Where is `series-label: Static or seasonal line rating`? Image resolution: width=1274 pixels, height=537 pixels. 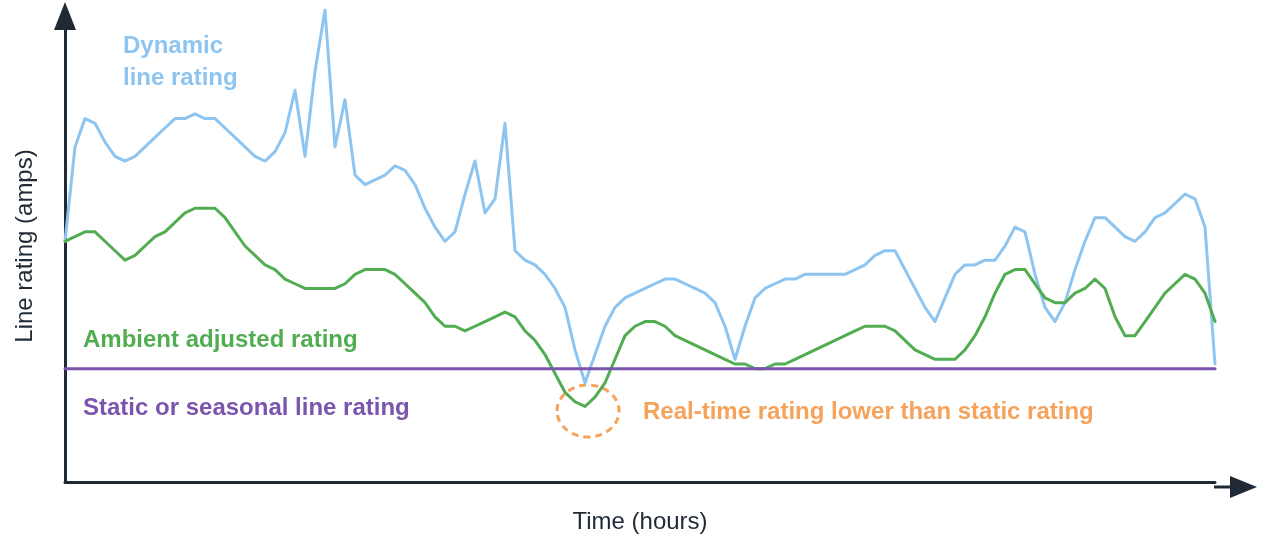
series-label: Static or seasonal line rating is located at coordinates (246, 406).